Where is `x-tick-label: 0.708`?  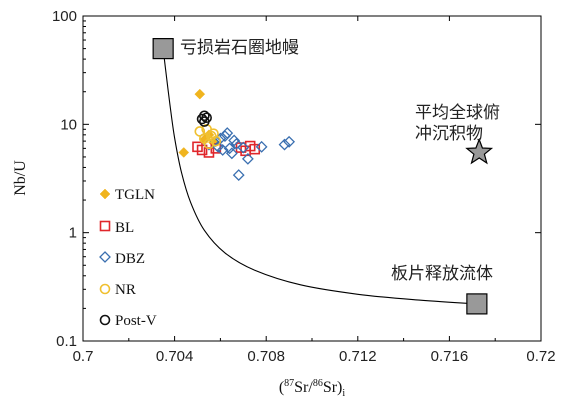
x-tick-label: 0.708 is located at coordinates (266, 356).